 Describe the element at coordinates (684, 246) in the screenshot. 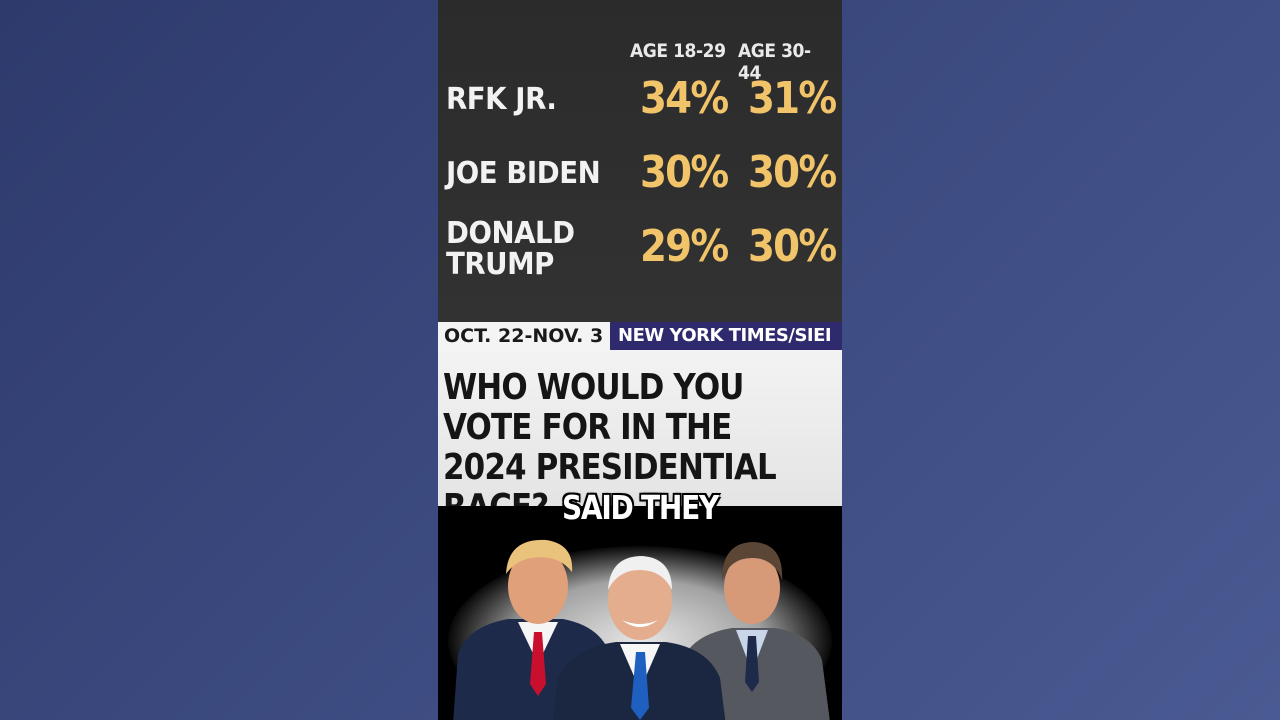

I see `donald-trump-age-18-29-value: 29%` at that location.